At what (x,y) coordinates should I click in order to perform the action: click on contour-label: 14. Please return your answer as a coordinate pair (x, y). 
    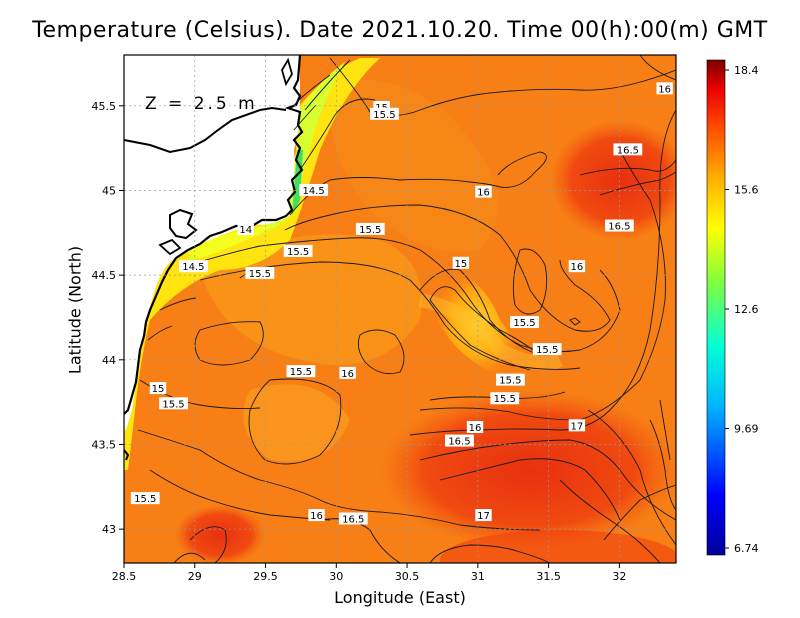
    Looking at the image, I should click on (245, 229).